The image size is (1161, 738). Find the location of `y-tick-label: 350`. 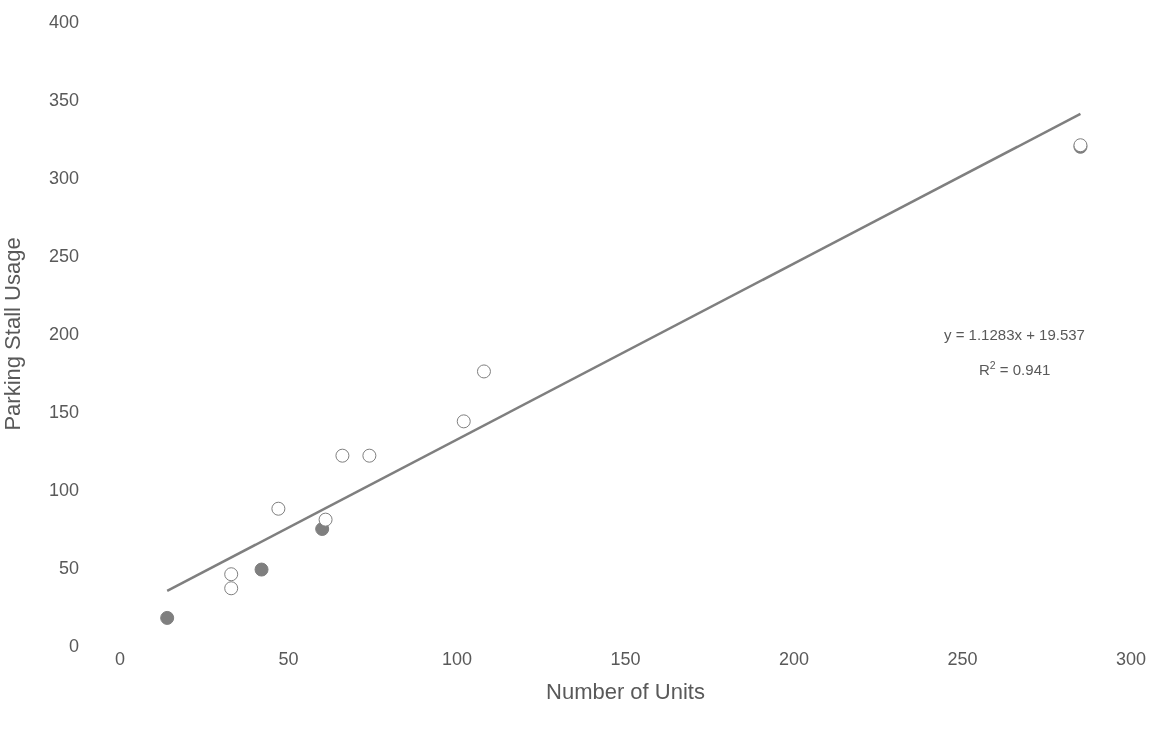

y-tick-label: 350 is located at coordinates (63, 100).